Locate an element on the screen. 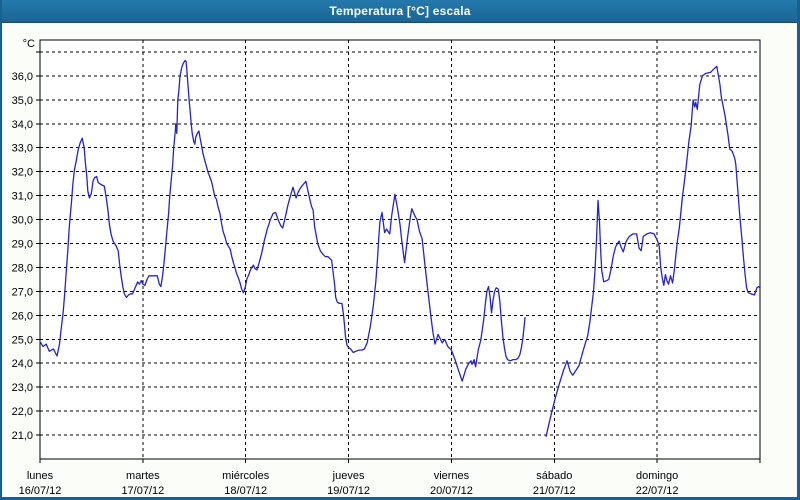 The image size is (800, 500). y-tick-label: 35,0 is located at coordinates (22, 101).